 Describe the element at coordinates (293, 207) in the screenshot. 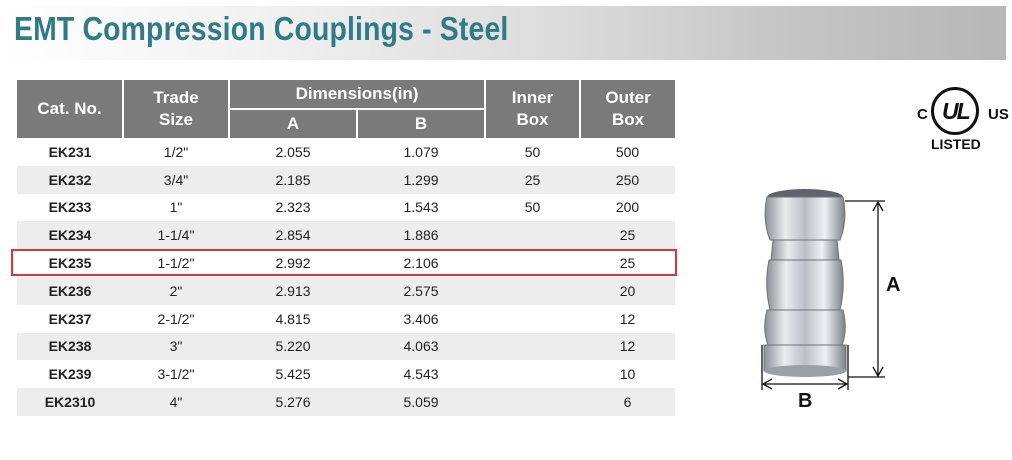

I see `dim-a-cell: 2.323` at that location.